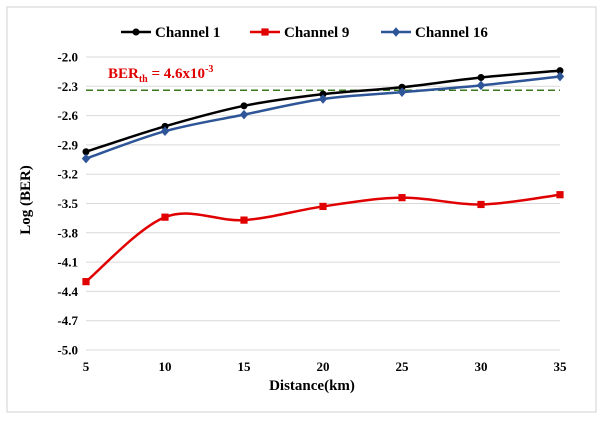 This screenshot has height=425, width=603. Describe the element at coordinates (67, 232) in the screenshot. I see `y-tick-label: -3.8` at that location.